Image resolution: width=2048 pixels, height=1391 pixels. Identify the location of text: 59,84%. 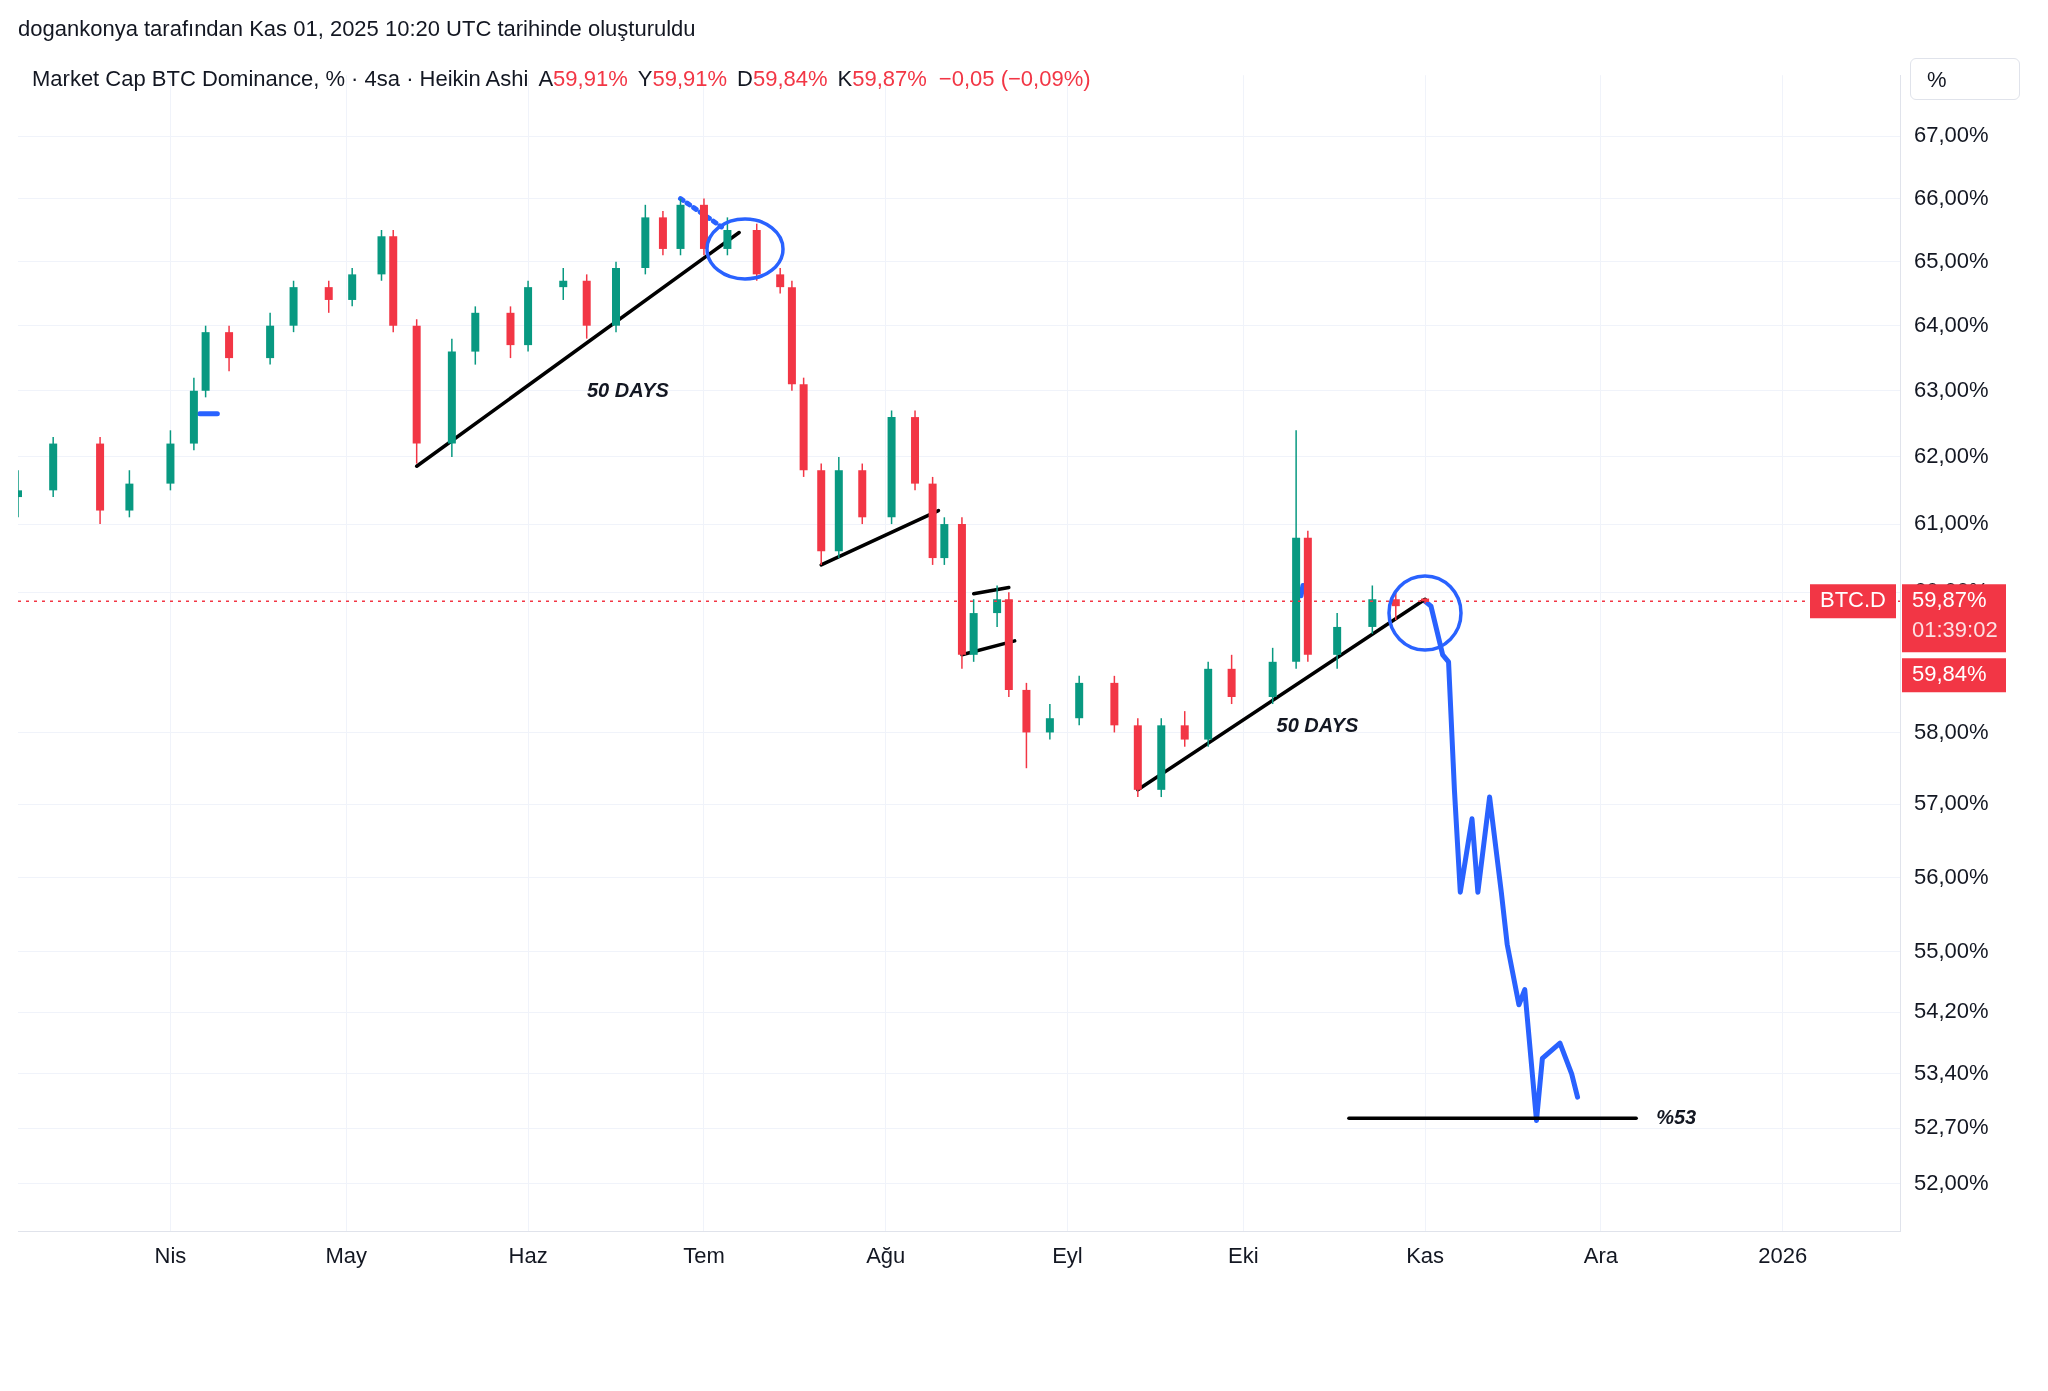
(1949, 674).